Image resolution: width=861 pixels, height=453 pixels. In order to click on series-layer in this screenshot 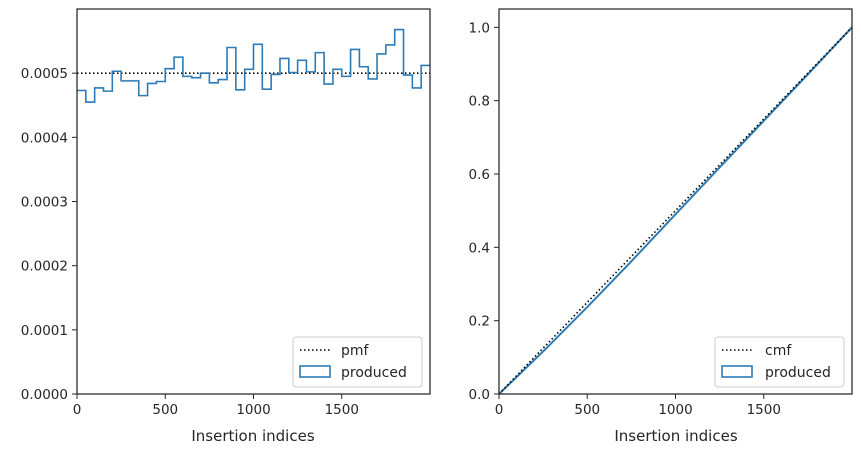, I will do `click(253, 65)`.